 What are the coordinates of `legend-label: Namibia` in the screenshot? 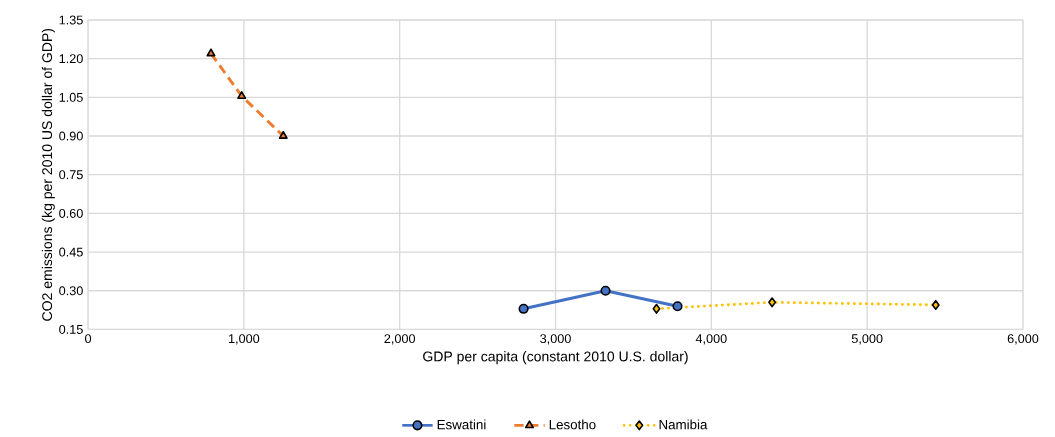 It's located at (683, 424).